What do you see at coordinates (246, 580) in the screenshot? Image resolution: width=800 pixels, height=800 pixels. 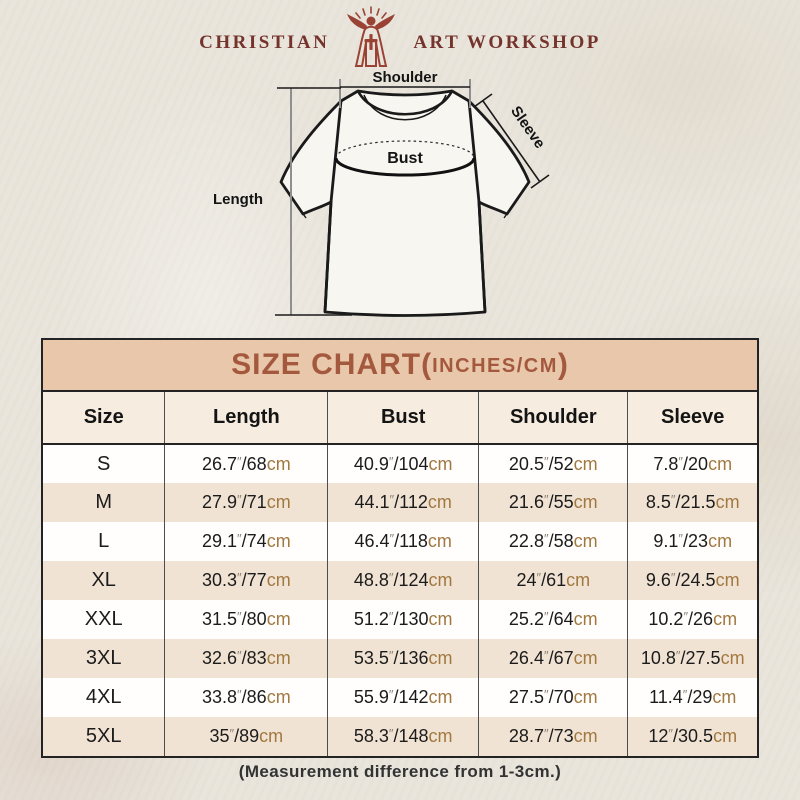 I see `length-cell: 30.3″/77cm` at bounding box center [246, 580].